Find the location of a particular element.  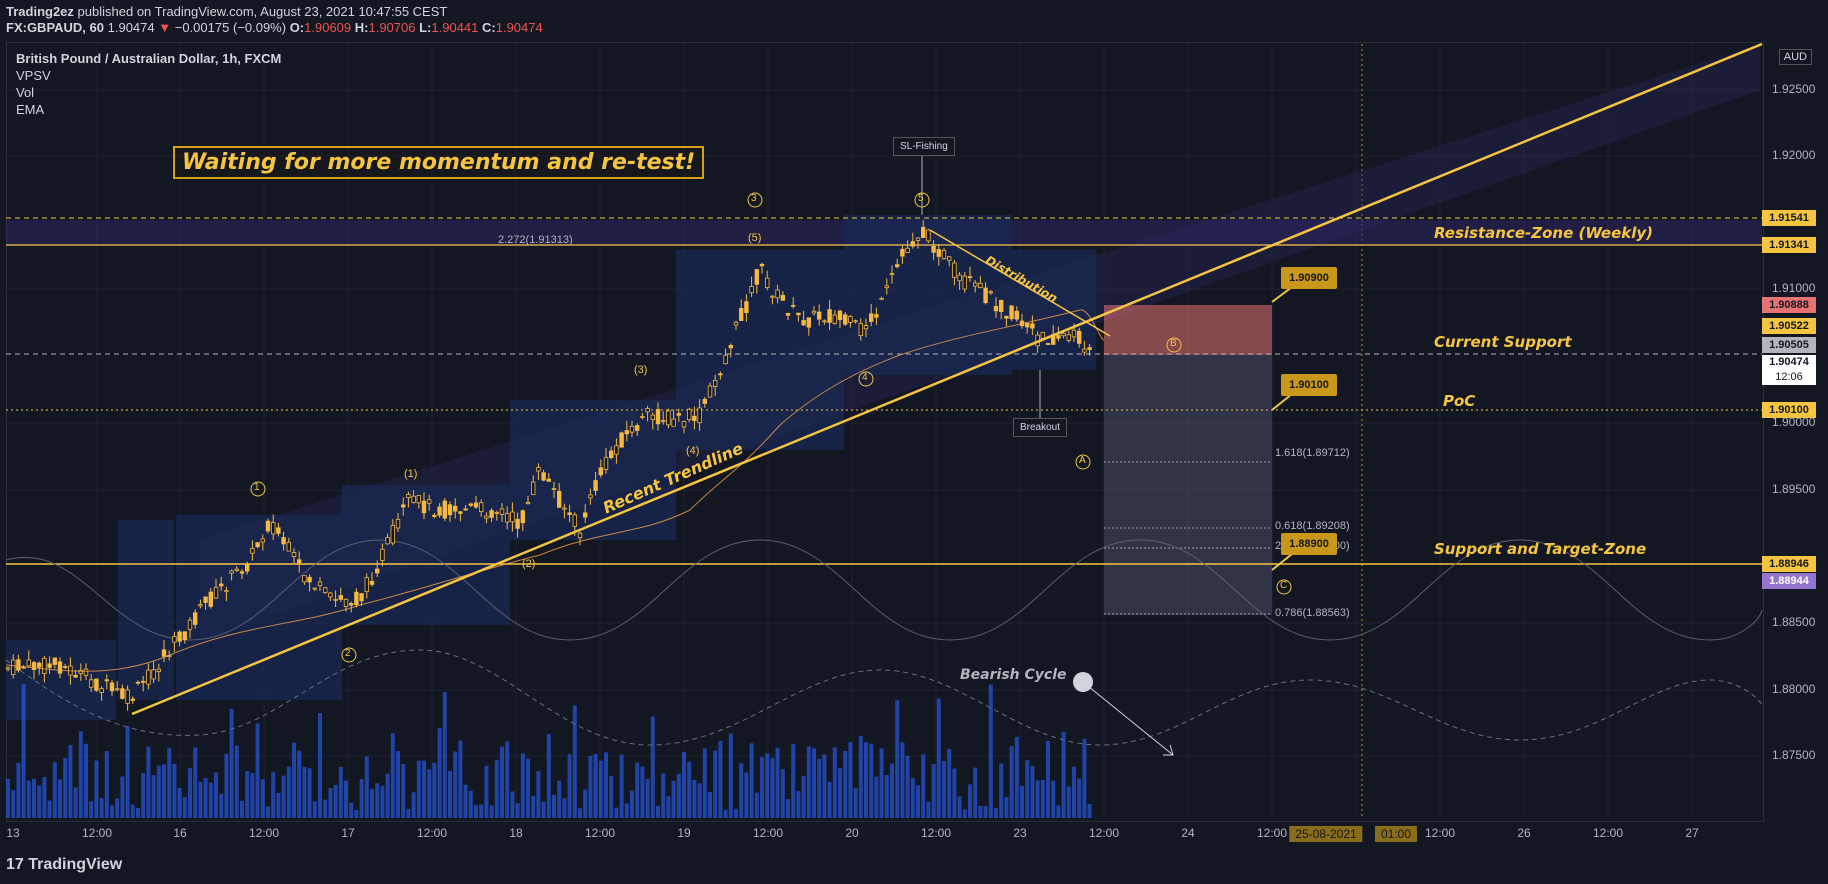

tradingview-brand: 17 TradingView is located at coordinates (64, 865).